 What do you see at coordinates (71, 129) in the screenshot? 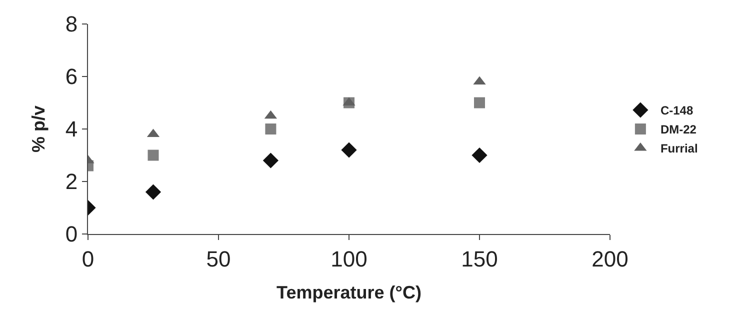
I see `y-tick-label: 4` at bounding box center [71, 129].